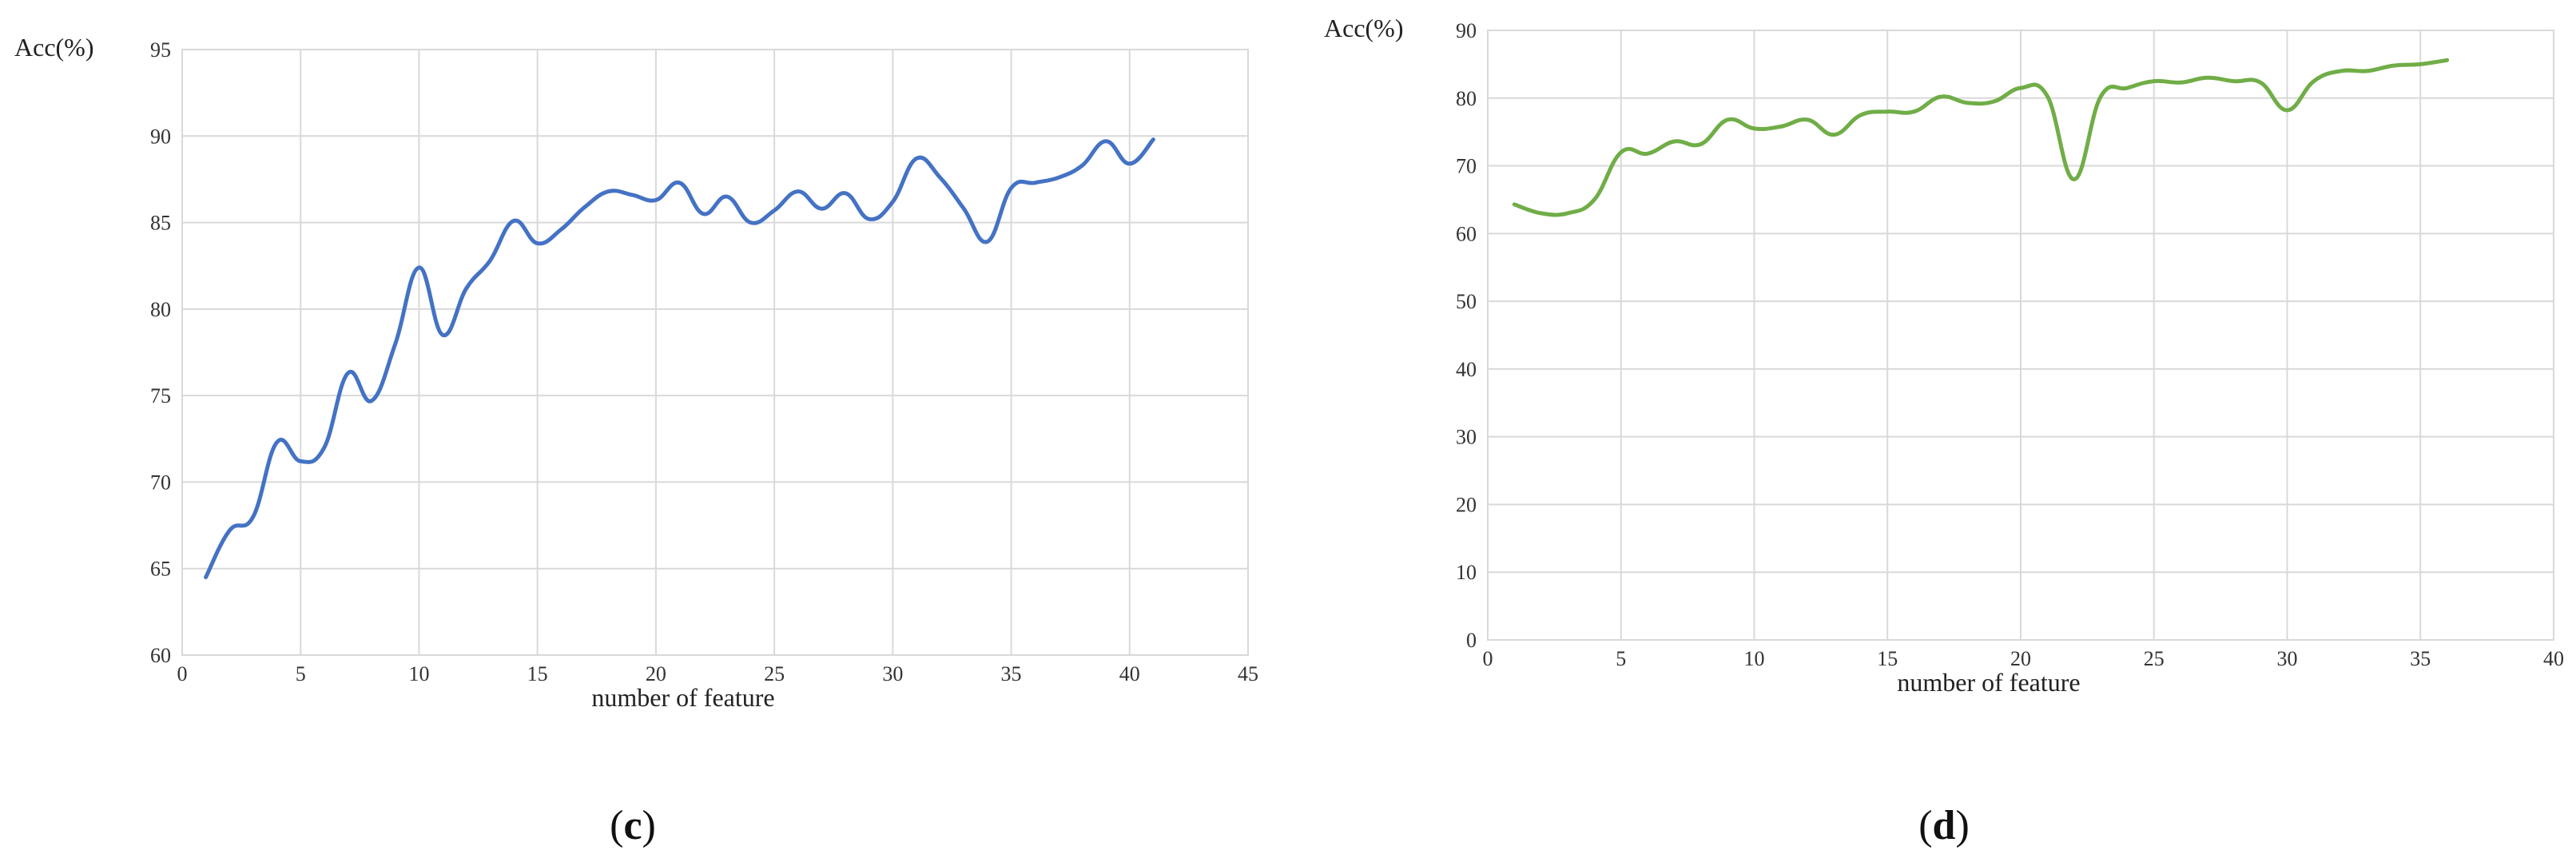 The width and height of the screenshot is (2576, 866). Describe the element at coordinates (2020, 658) in the screenshot. I see `chart-d-x-tick-label: 20` at that location.